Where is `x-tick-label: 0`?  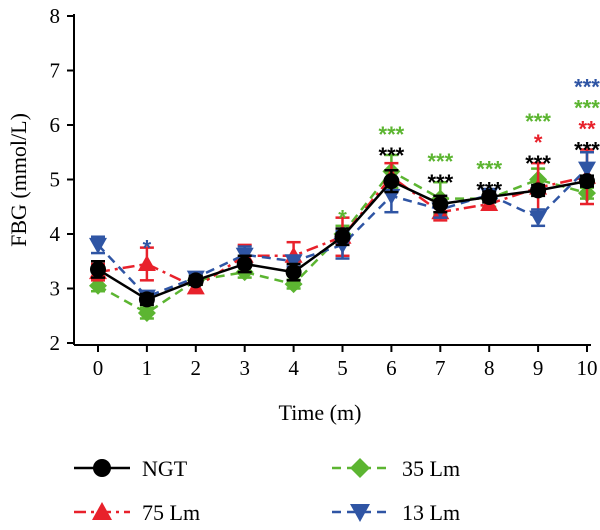 x-tick-label: 0 is located at coordinates (98, 368).